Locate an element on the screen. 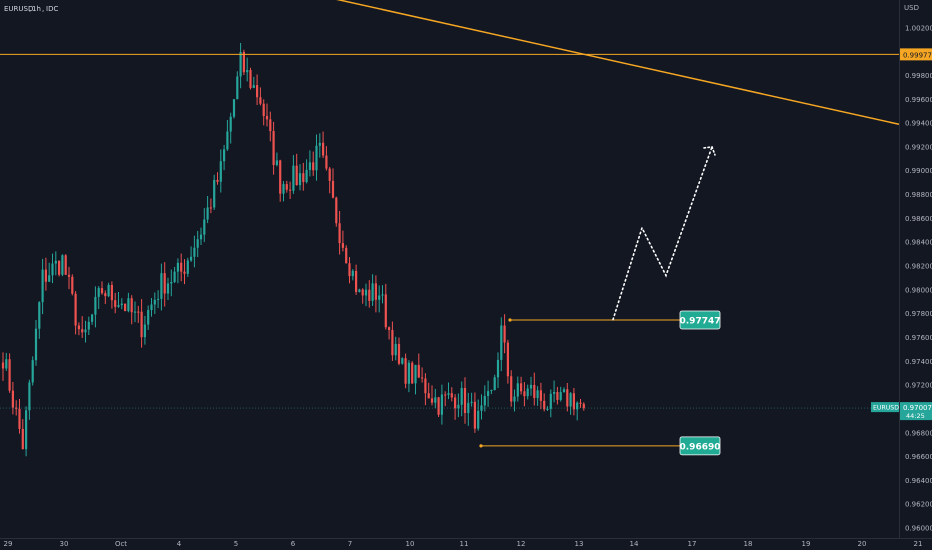  projection-path is located at coordinates (662, 233).